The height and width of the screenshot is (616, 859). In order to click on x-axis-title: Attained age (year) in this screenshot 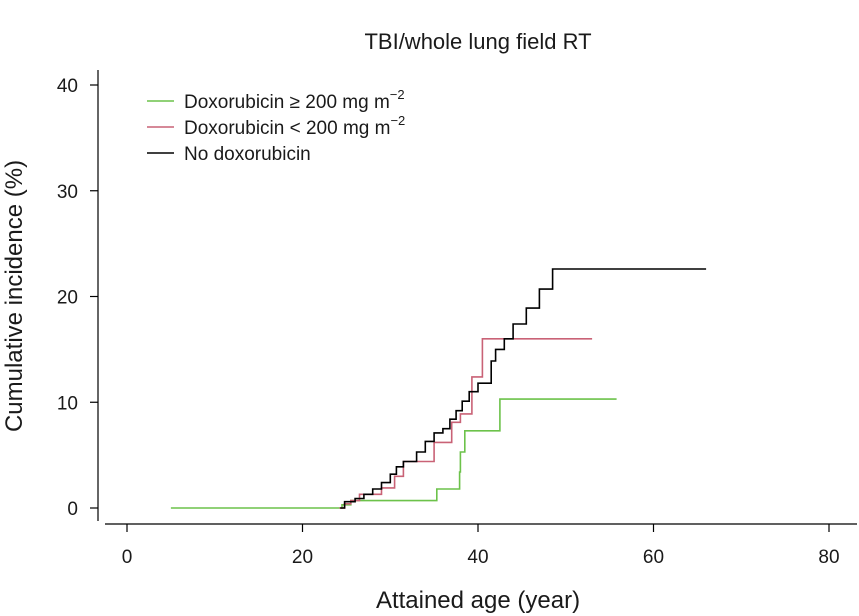, I will do `click(478, 600)`.